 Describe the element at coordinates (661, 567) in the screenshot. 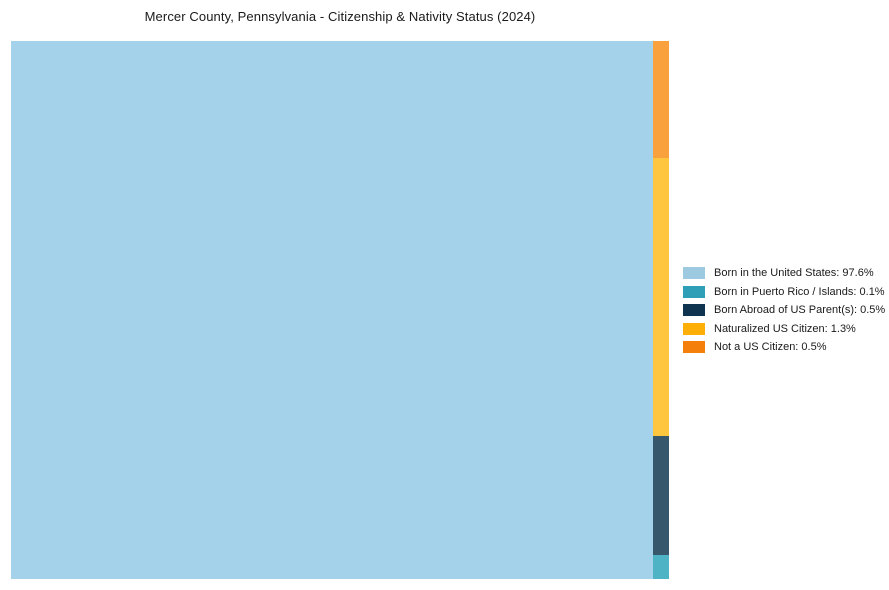

I see `treemap-tile-born-in-puerto-rico-islands` at that location.